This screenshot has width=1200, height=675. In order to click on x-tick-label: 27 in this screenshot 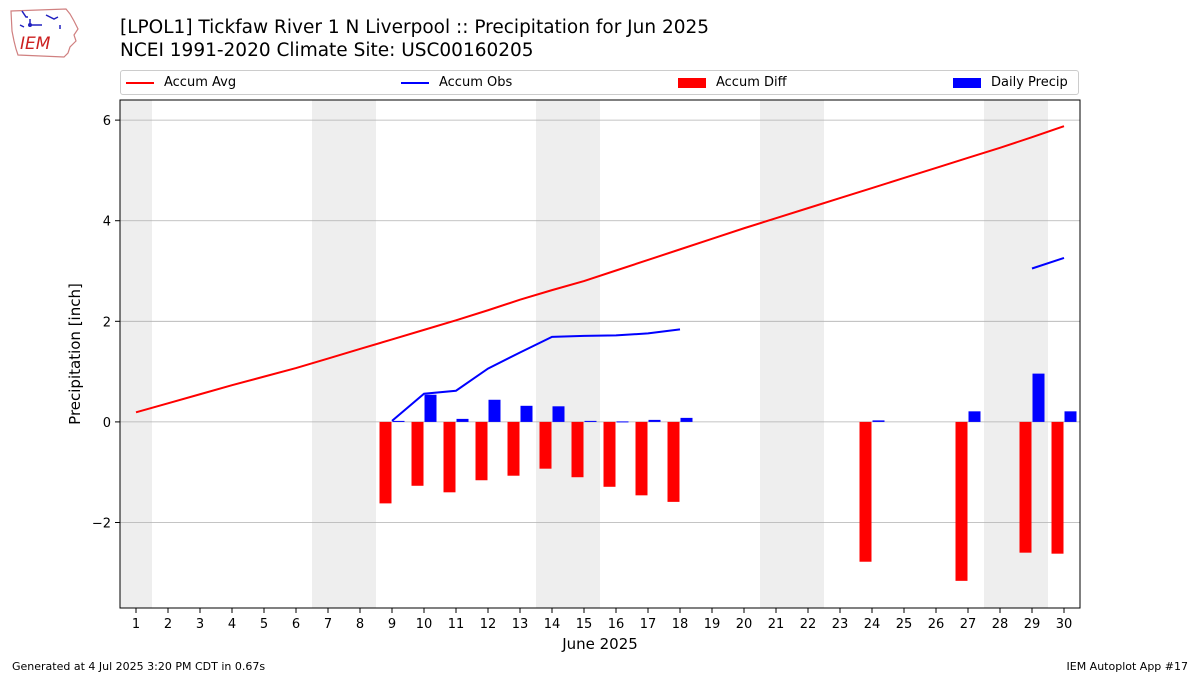, I will do `click(968, 624)`.